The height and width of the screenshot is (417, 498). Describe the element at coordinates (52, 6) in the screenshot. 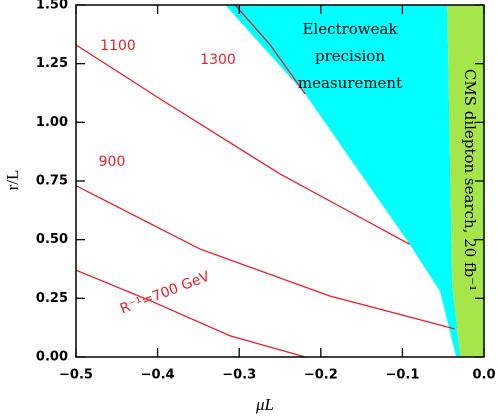

I see `y-tick-label: 1.50` at that location.